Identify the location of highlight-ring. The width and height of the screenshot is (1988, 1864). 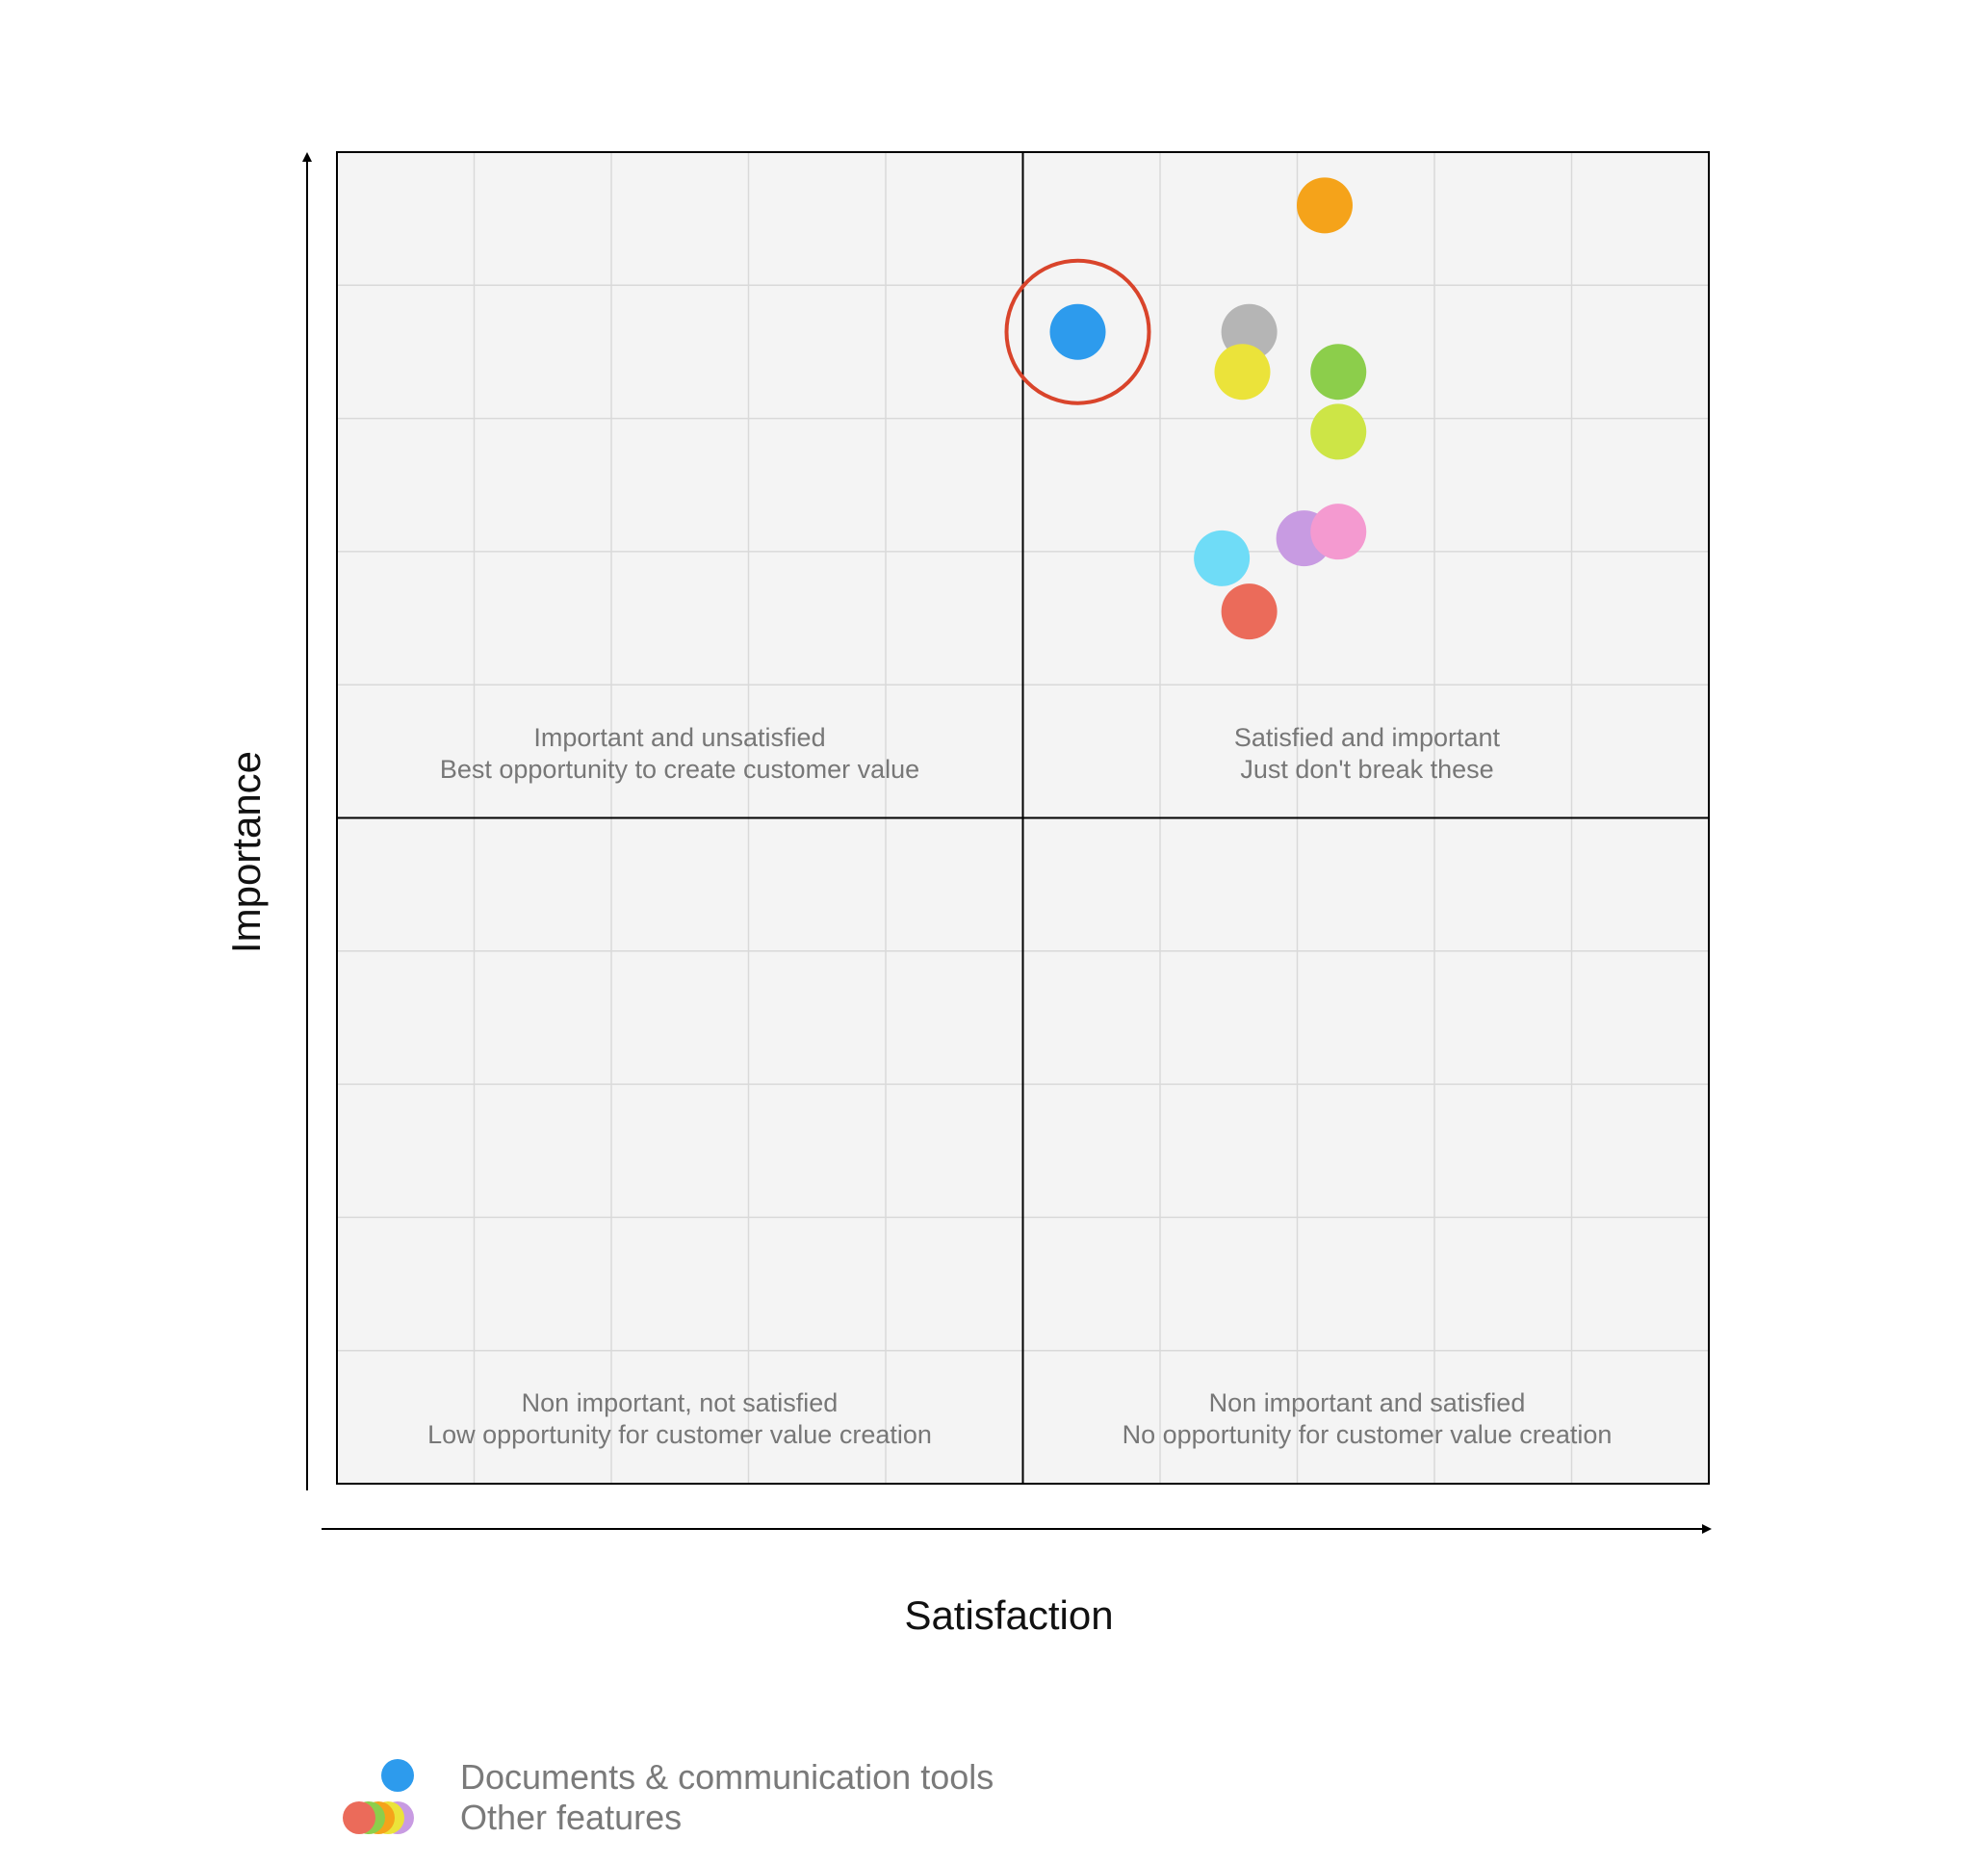
(1077, 331).